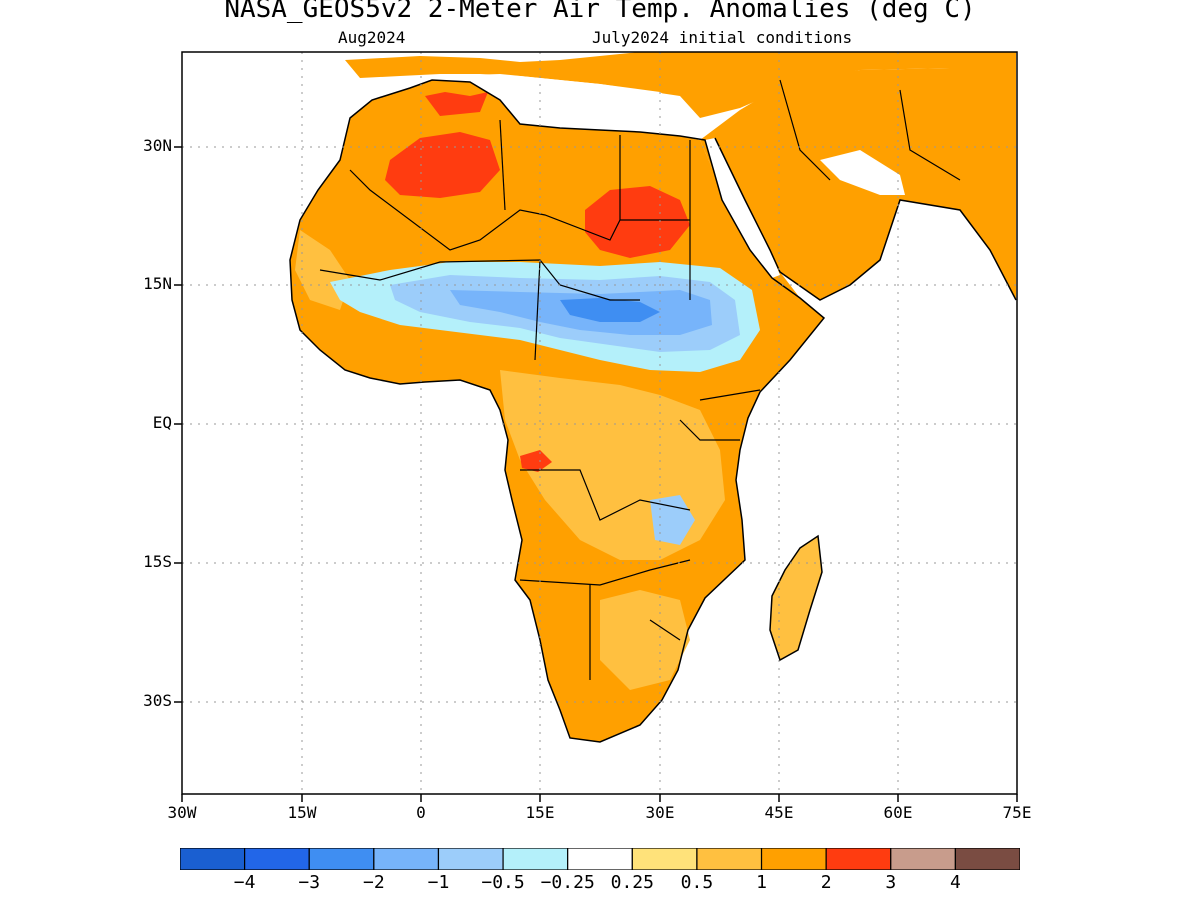 This screenshot has height=900, width=1200. I want to click on lon-label-15e: 15E, so click(540, 812).